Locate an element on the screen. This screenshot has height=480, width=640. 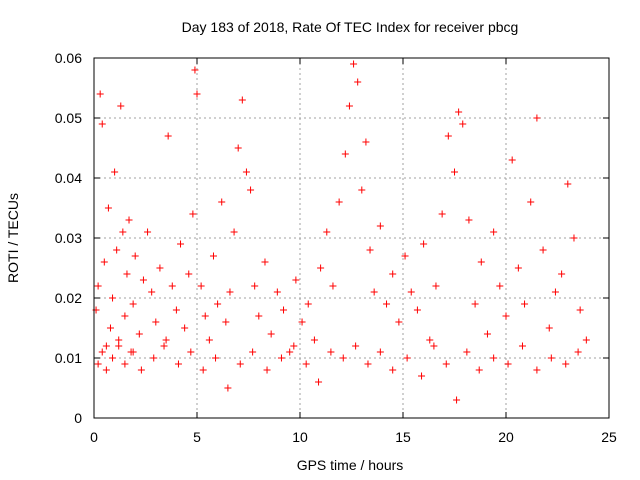
y-tick-label: 0.03 is located at coordinates (68, 238).